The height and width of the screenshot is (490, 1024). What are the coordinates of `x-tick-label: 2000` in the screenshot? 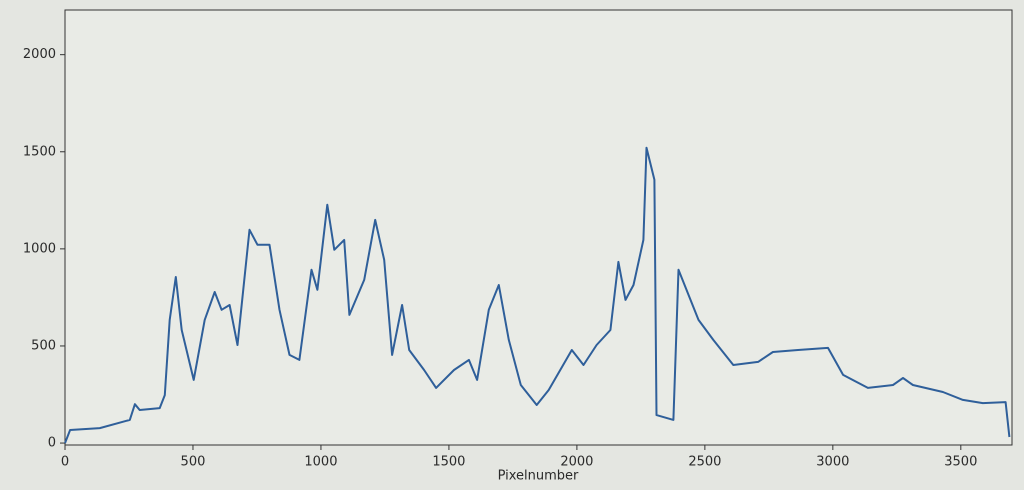 It's located at (576, 462).